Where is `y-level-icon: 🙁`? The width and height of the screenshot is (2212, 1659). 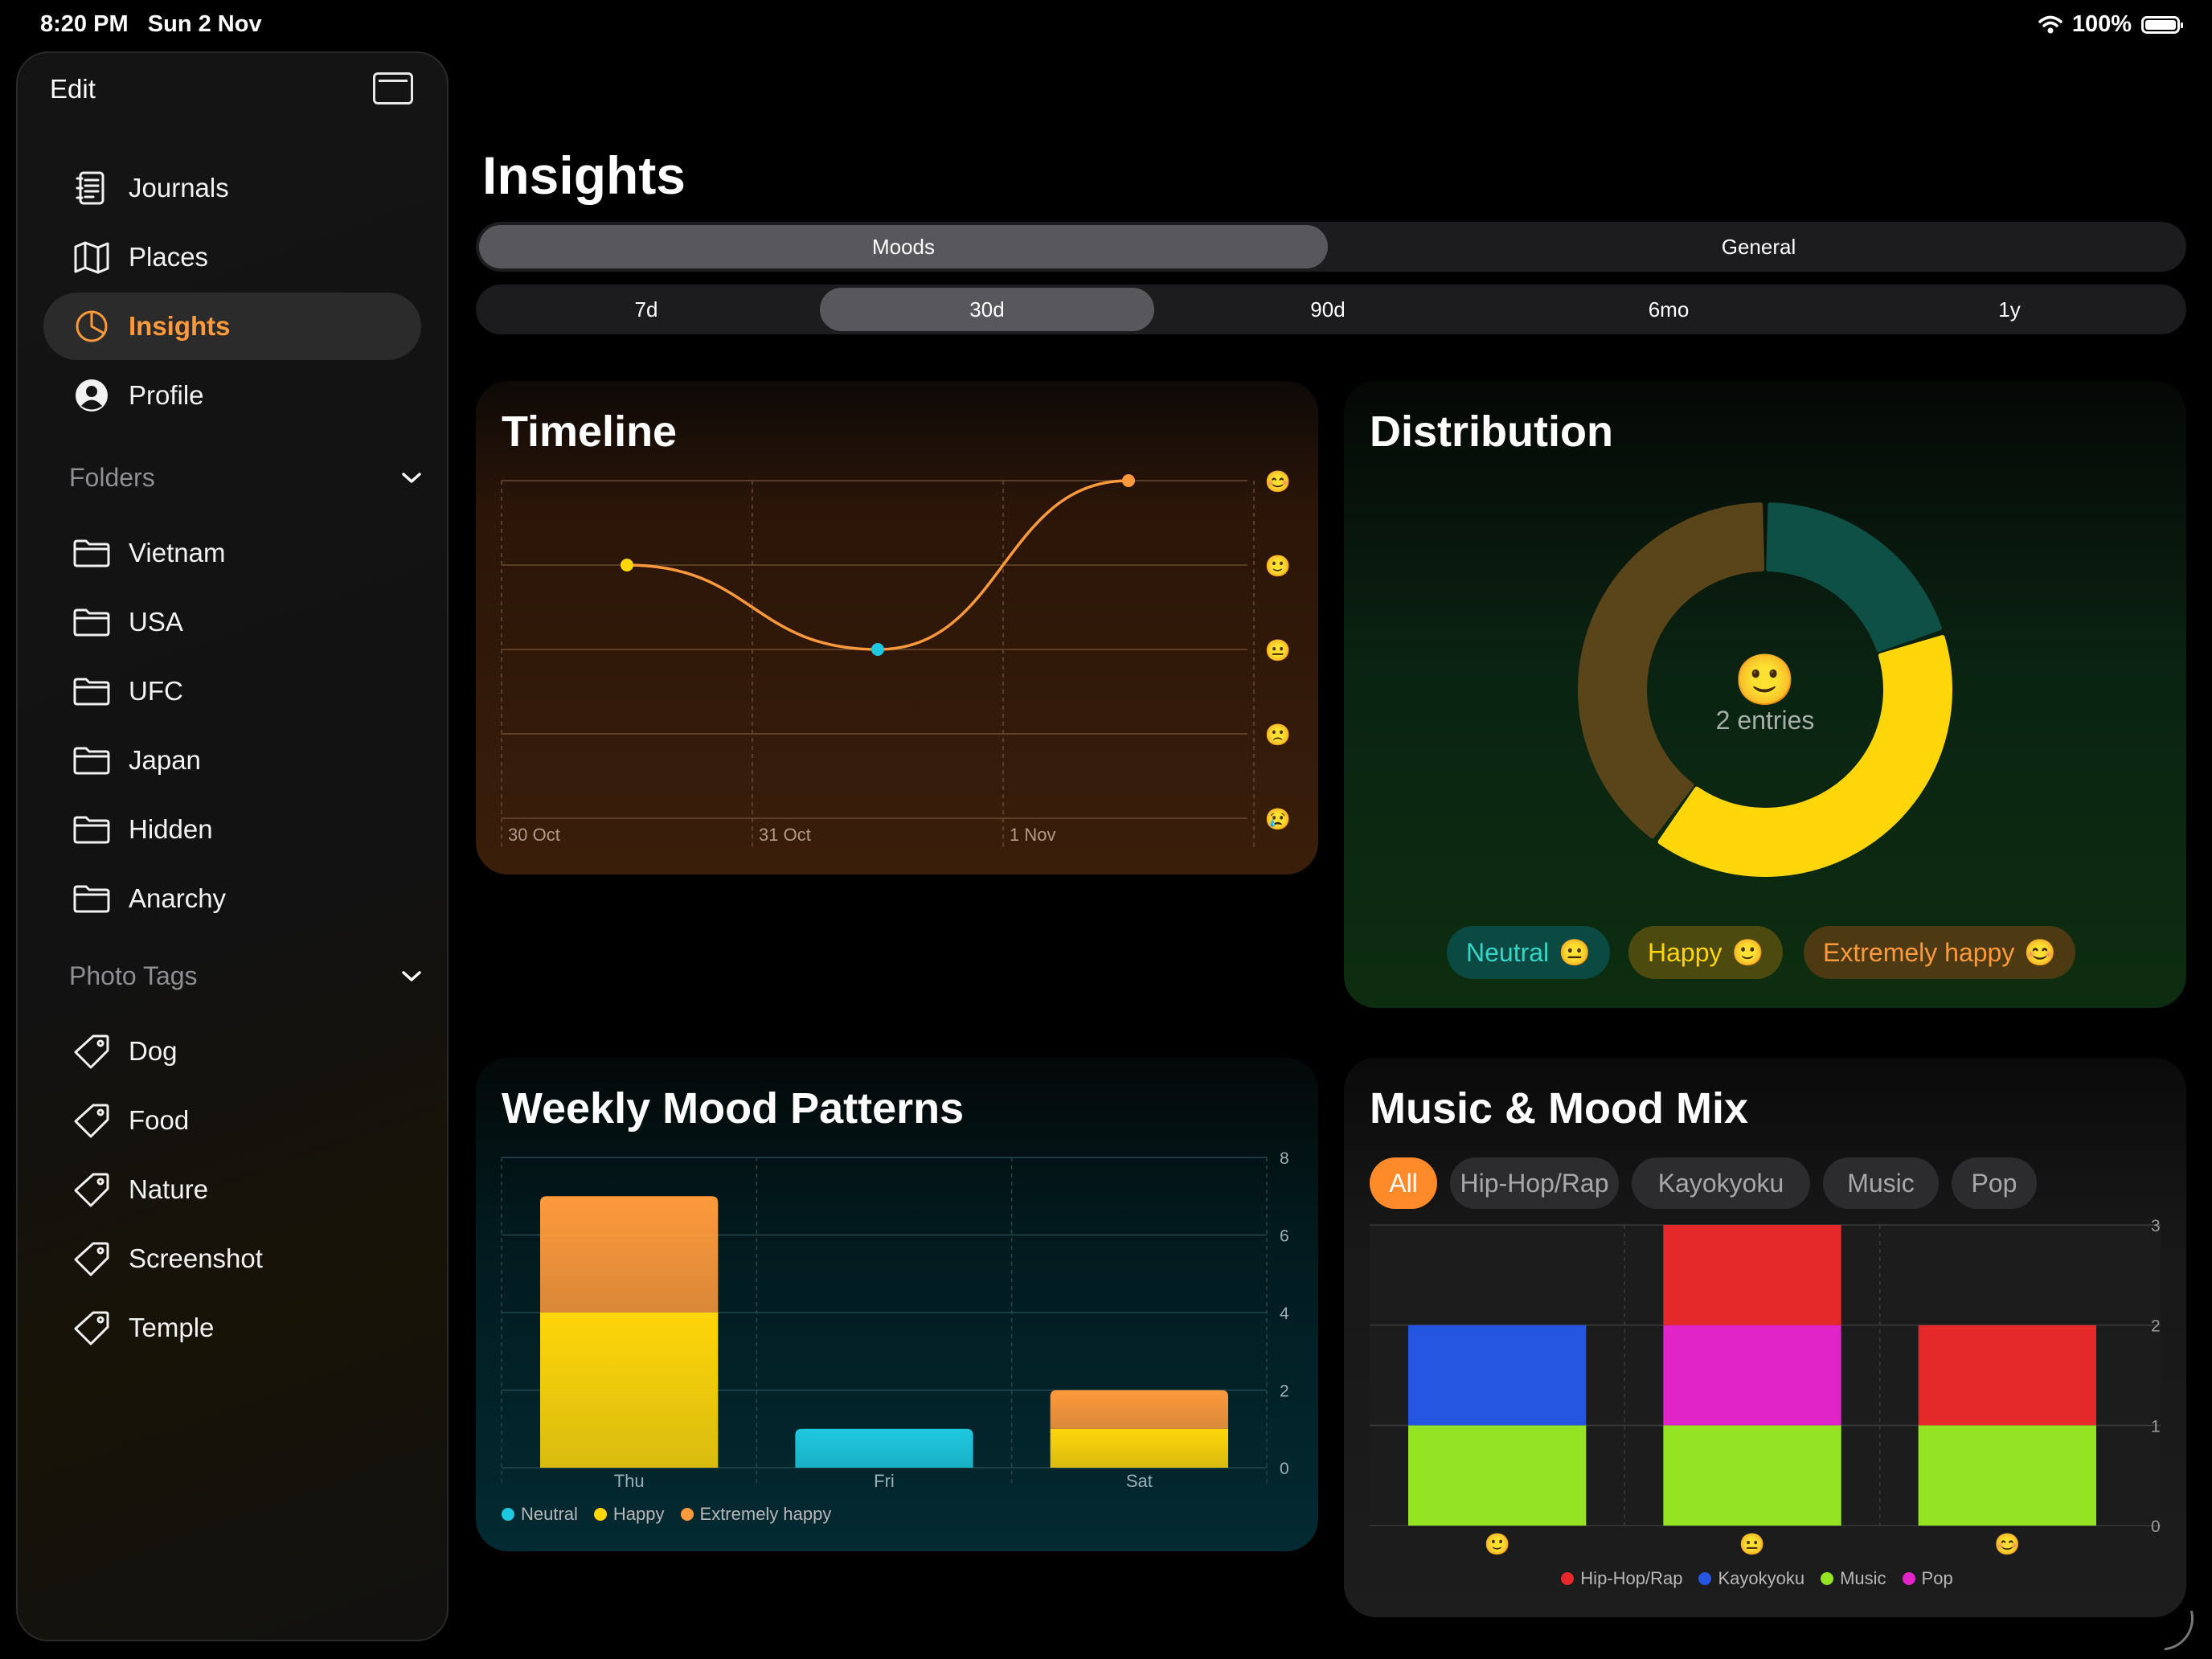 y-level-icon: 🙁 is located at coordinates (1278, 735).